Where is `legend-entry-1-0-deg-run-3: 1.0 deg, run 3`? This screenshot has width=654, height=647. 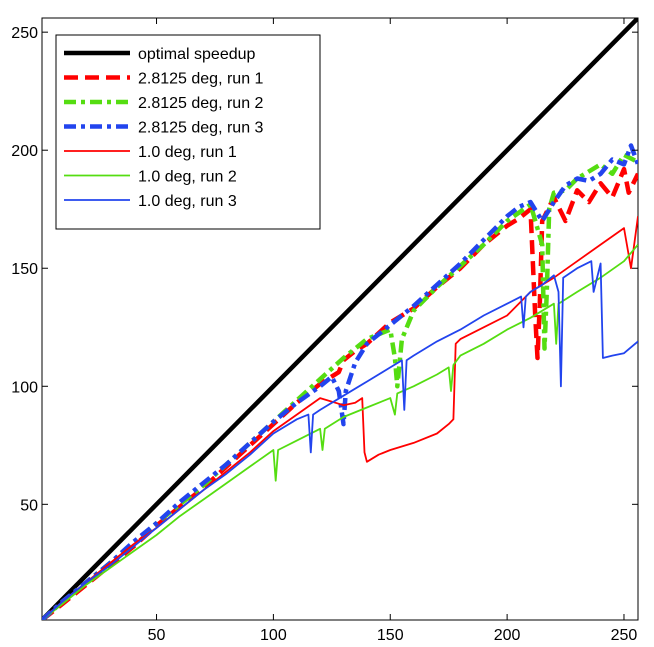
legend-entry-1-0-deg-run-3: 1.0 deg, run 3 is located at coordinates (150, 201).